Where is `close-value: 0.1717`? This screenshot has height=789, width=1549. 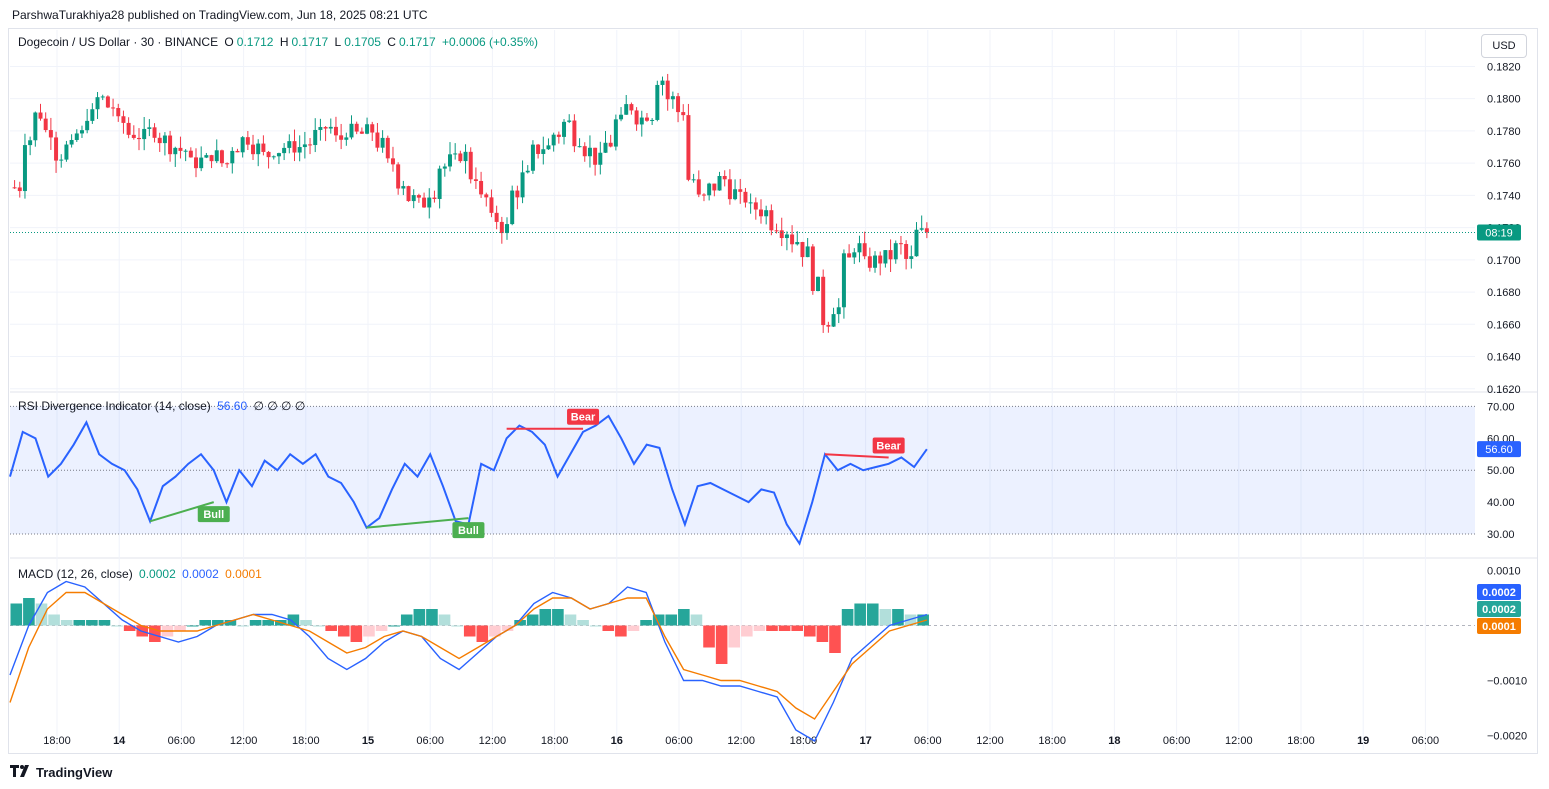
close-value: 0.1717 is located at coordinates (417, 42).